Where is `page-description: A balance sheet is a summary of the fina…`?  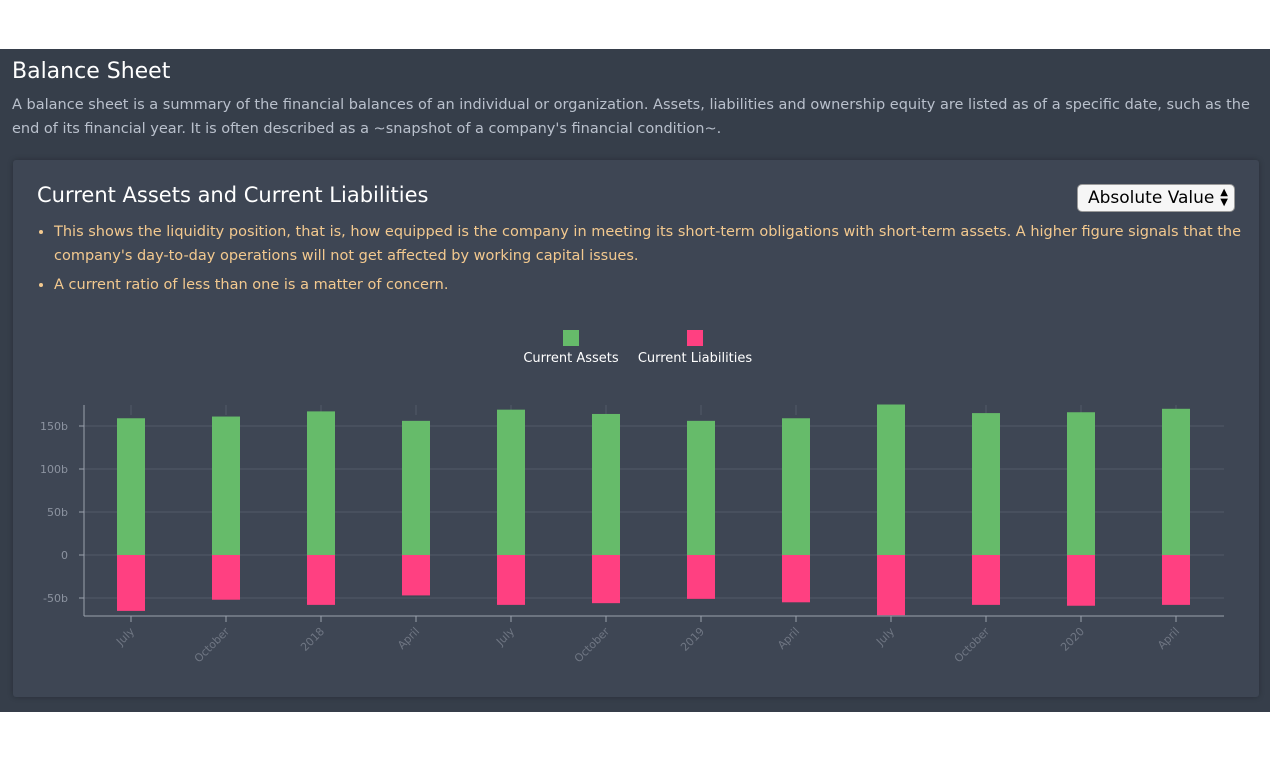
page-description: A balance sheet is a summary of the fina… is located at coordinates (631, 117).